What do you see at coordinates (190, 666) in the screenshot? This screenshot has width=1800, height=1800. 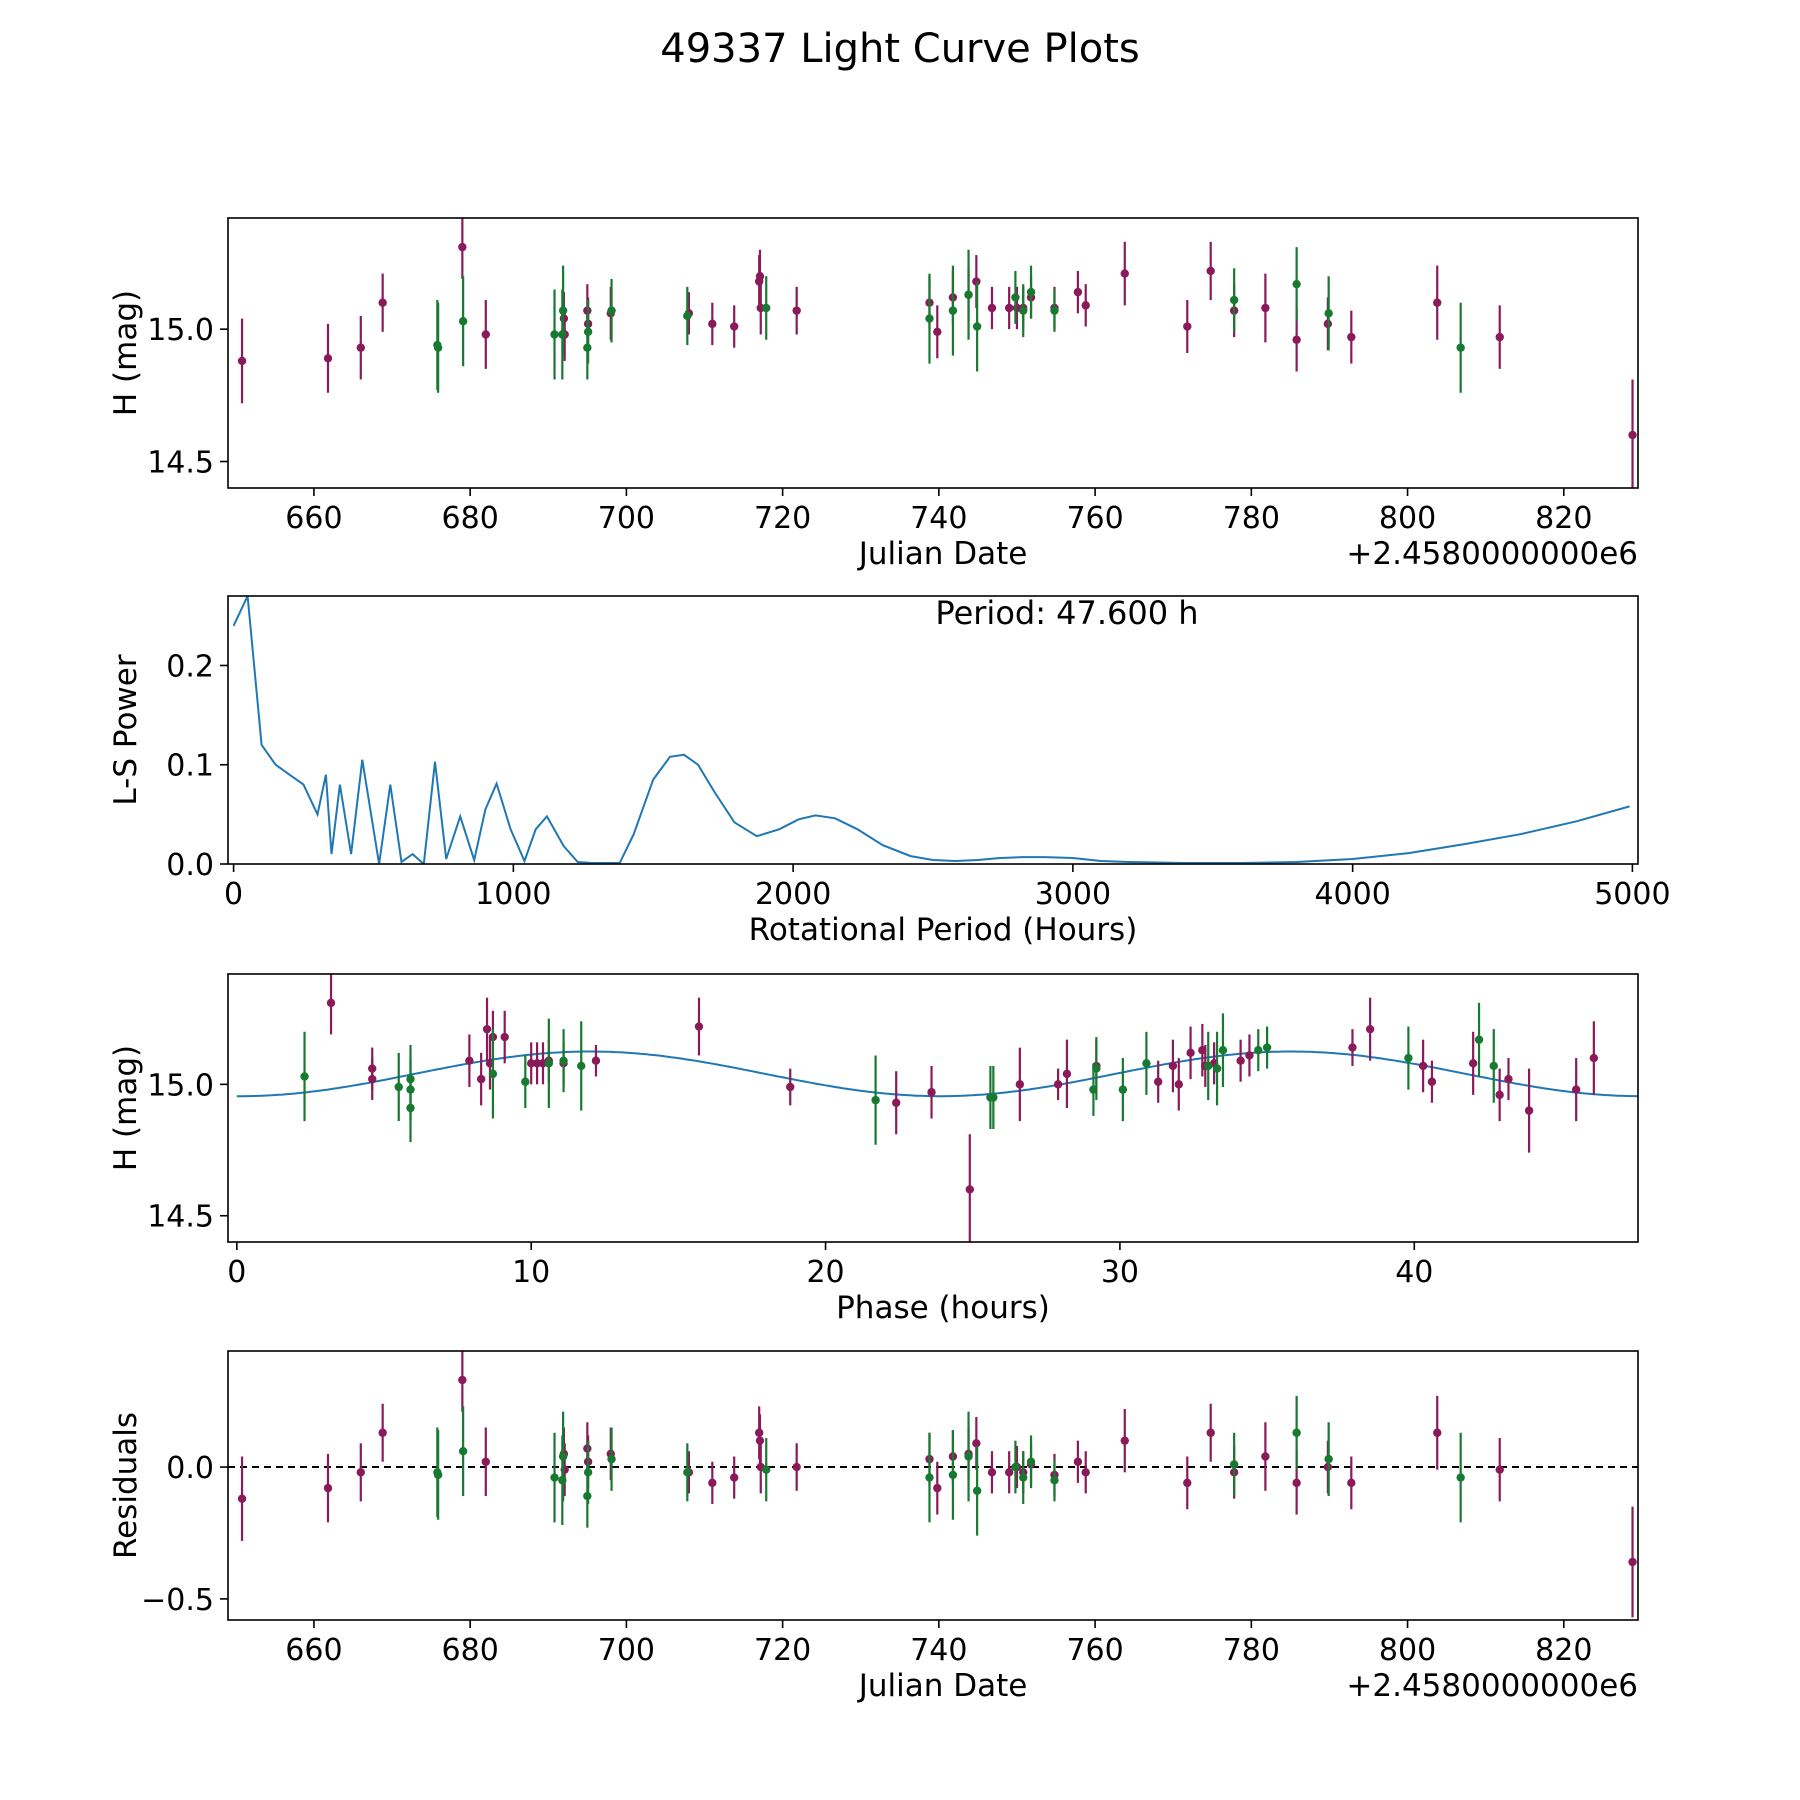 I see `periodogram-ytick-label: 0.2` at bounding box center [190, 666].